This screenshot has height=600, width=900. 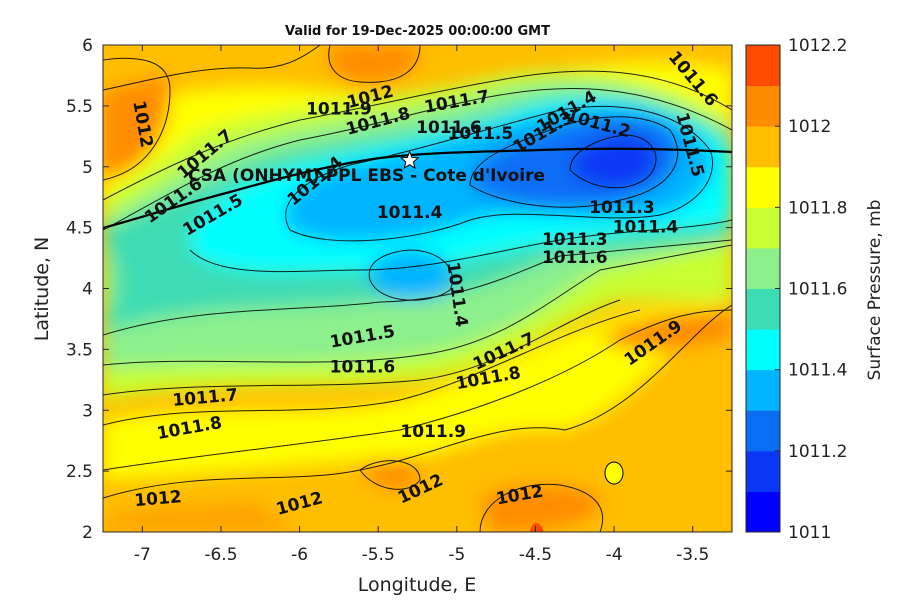 What do you see at coordinates (79, 107) in the screenshot?
I see `y-tick-label: 5.5` at bounding box center [79, 107].